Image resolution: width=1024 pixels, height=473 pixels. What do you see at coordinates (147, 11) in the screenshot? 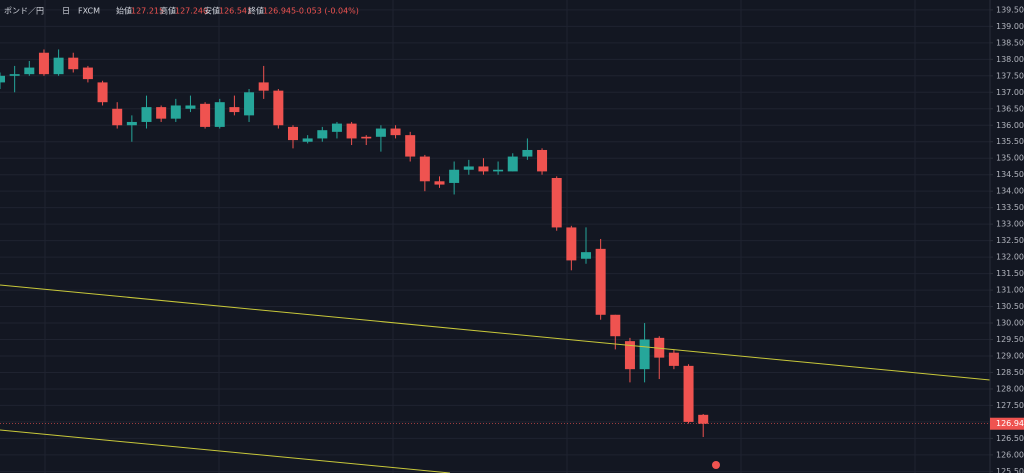
I see `open-value: 127.215` at bounding box center [147, 11].